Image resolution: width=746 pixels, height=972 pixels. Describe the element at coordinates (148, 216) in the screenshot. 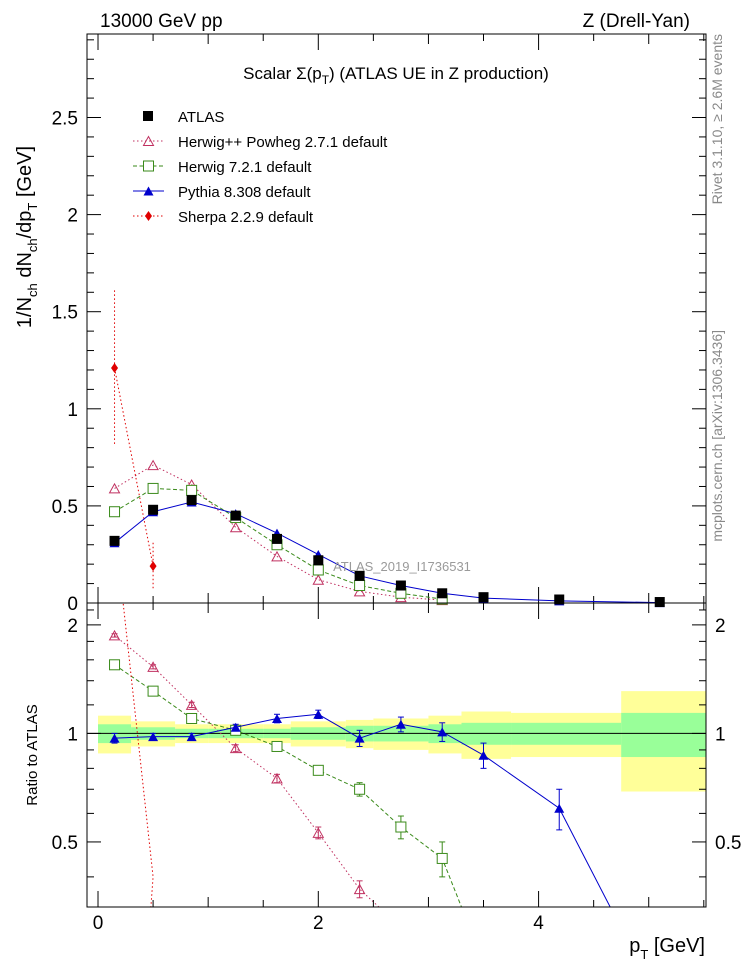

I see `legend-marker-sherpa` at that location.